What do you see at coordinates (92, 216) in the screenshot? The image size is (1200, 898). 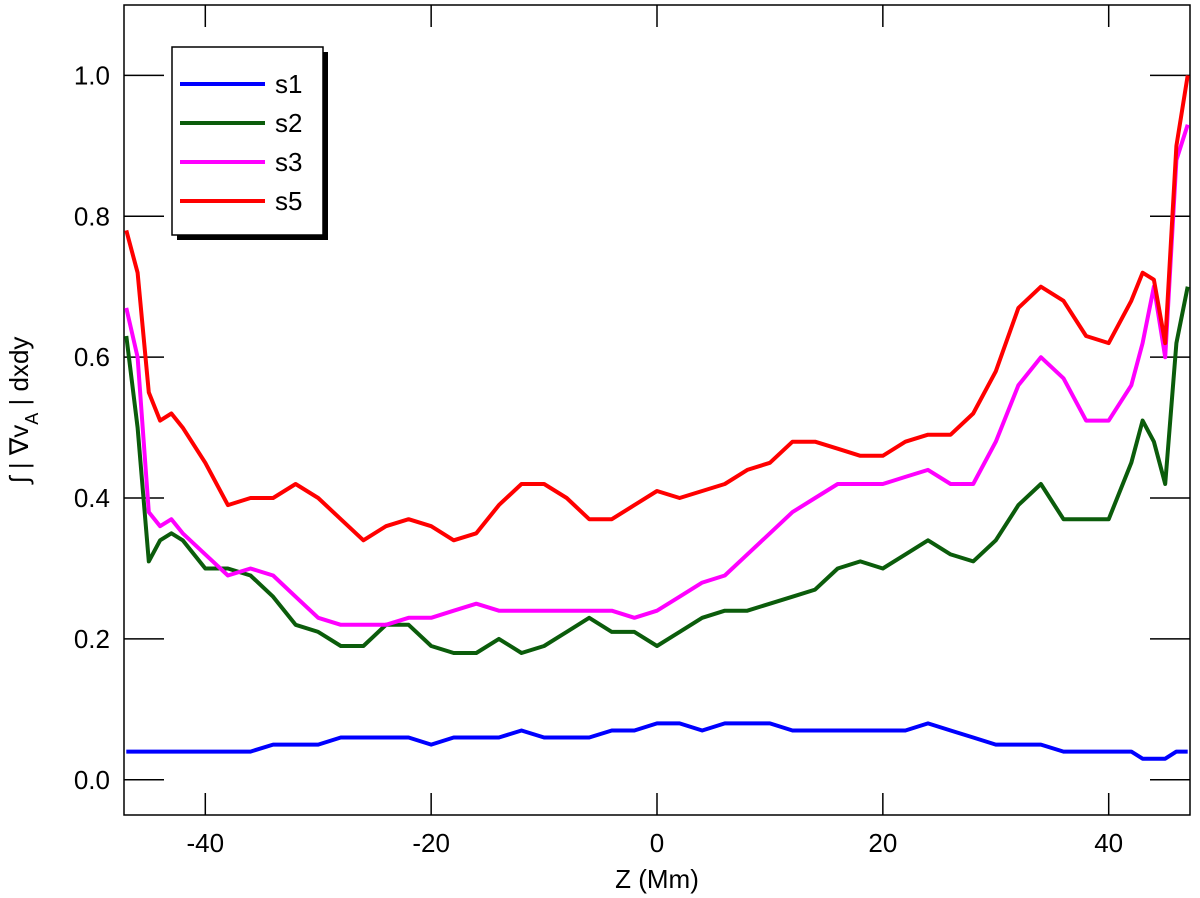 I see `y-tick-label: 0.8` at bounding box center [92, 216].